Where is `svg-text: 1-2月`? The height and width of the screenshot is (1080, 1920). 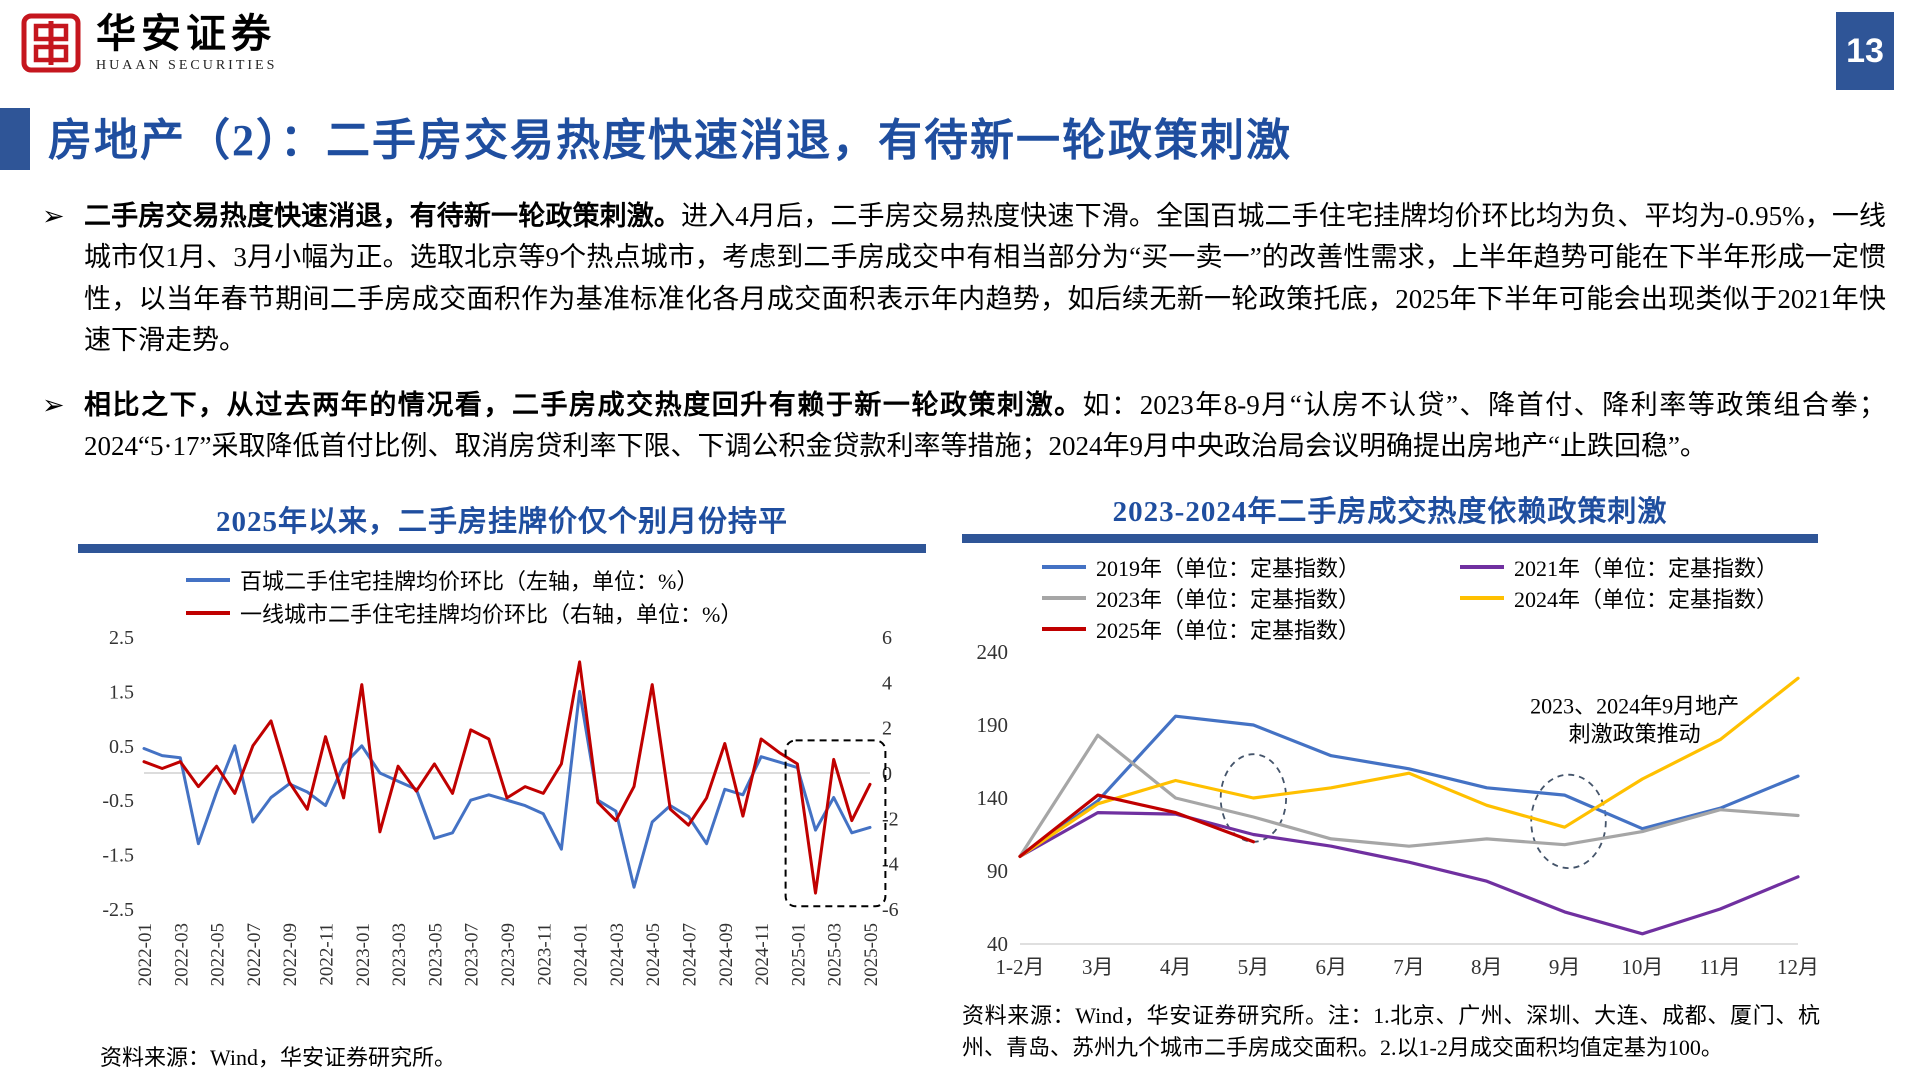 svg-text: 1-2月 is located at coordinates (1020, 967).